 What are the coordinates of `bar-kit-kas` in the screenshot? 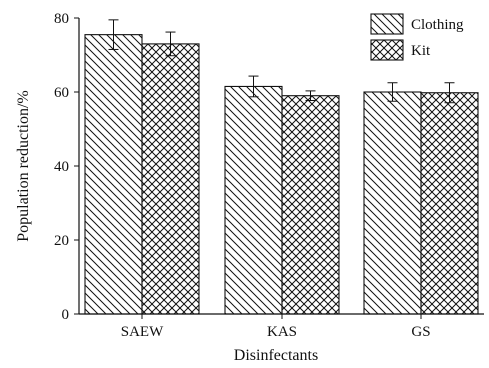 It's located at (310, 205).